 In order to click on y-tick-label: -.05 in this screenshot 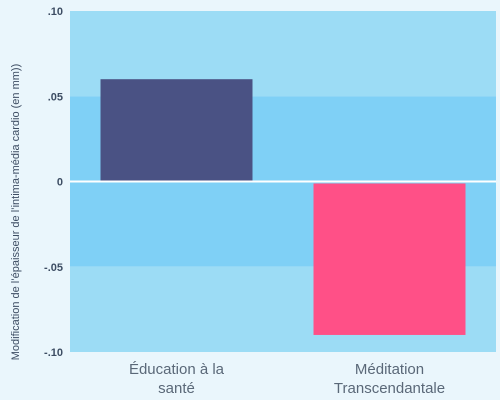, I will do `click(53, 268)`.